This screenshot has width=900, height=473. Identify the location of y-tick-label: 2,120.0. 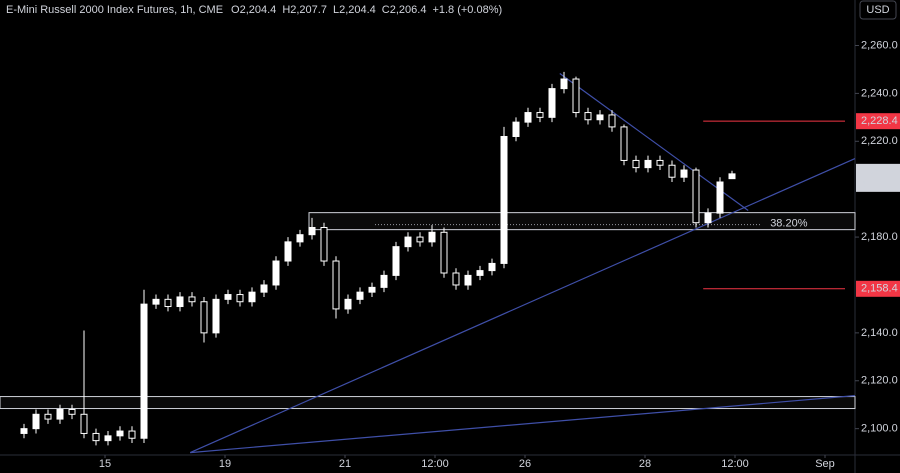
(879, 381).